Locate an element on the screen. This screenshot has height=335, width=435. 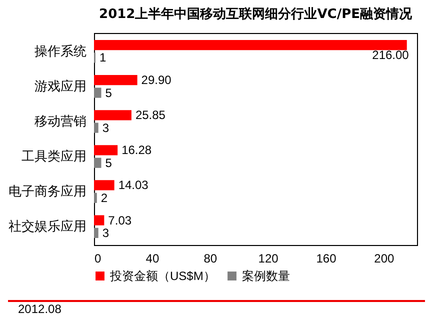
y-tick-label: 电子商务应用 is located at coordinates (47, 191).